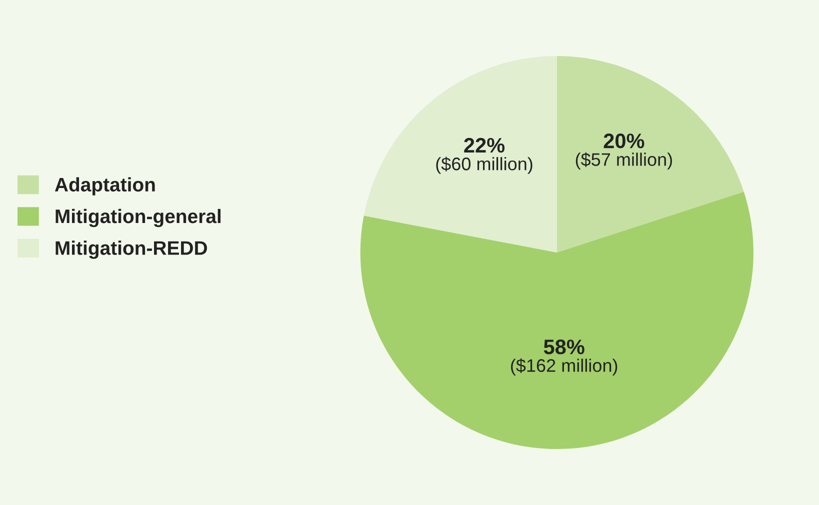 Image resolution: width=819 pixels, height=505 pixels. Describe the element at coordinates (624, 152) in the screenshot. I see `data-label: 20% ($57 million)` at that location.